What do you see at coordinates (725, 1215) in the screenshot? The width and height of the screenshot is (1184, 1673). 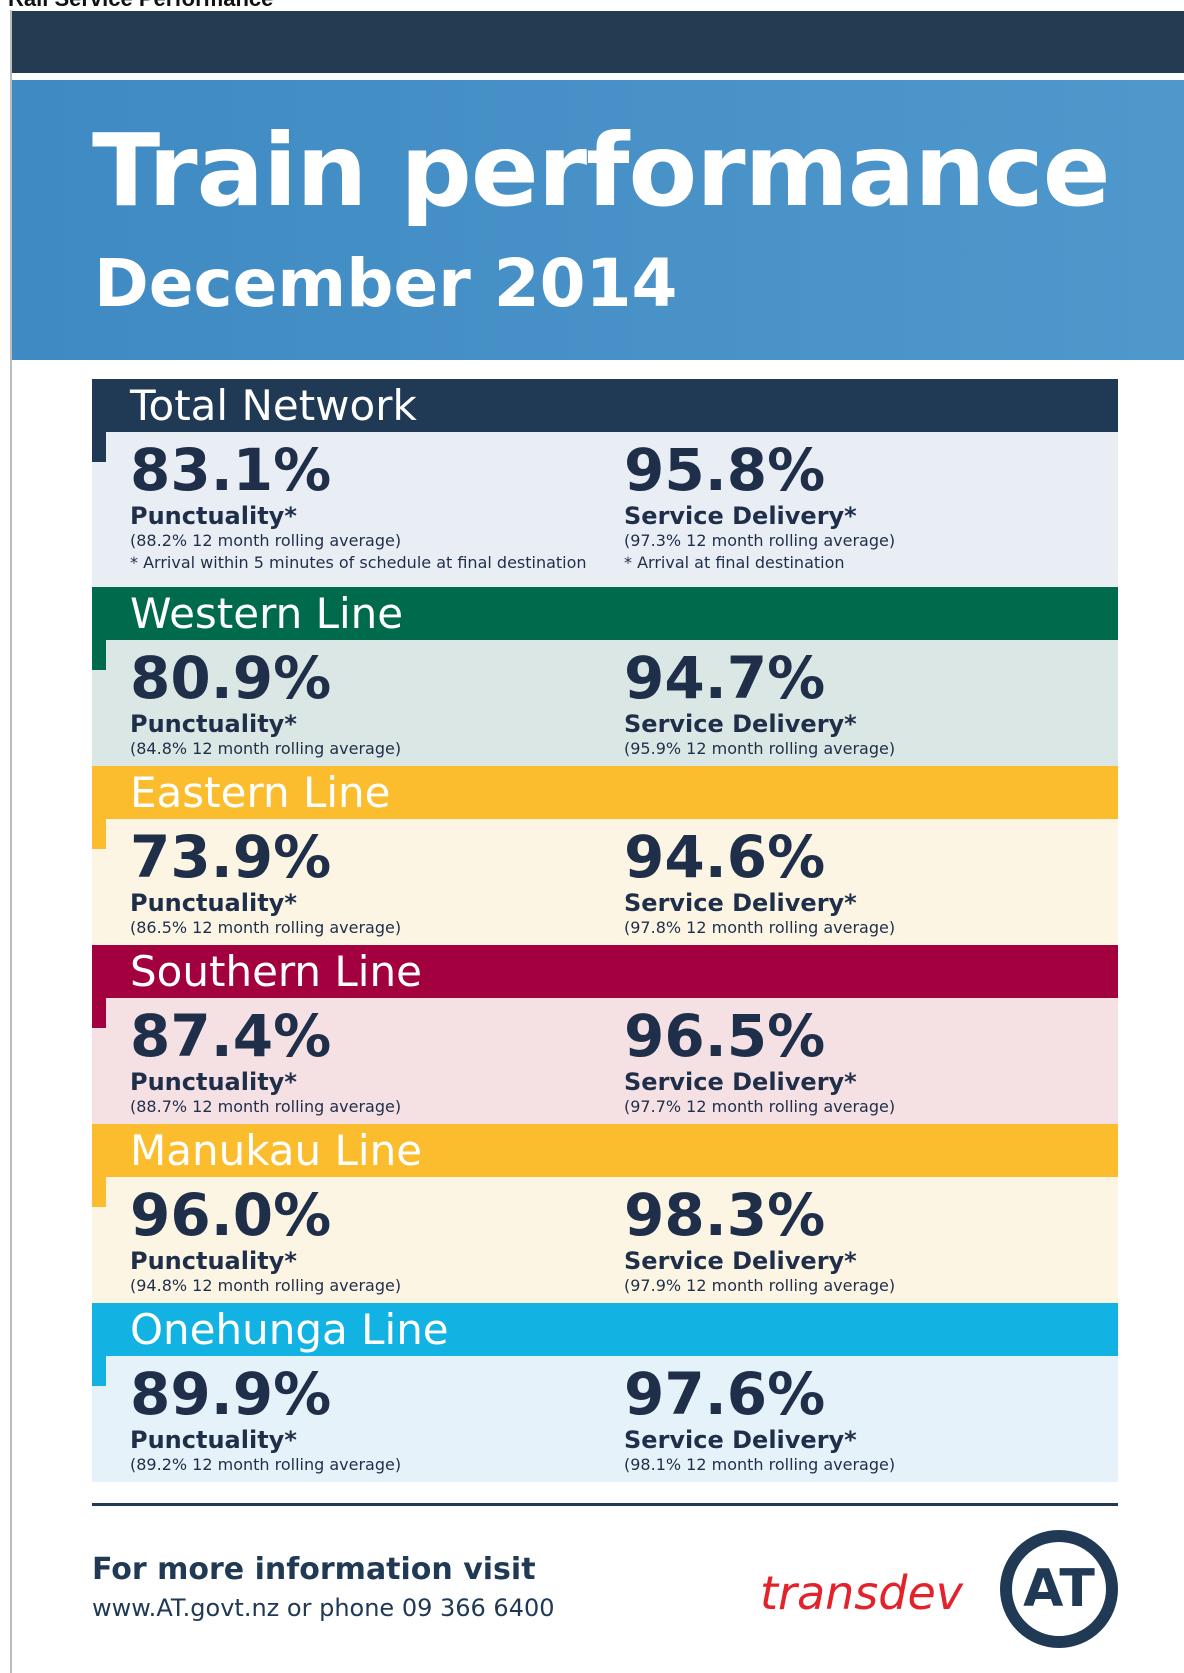 I see `metric-value: 98.3%` at bounding box center [725, 1215].